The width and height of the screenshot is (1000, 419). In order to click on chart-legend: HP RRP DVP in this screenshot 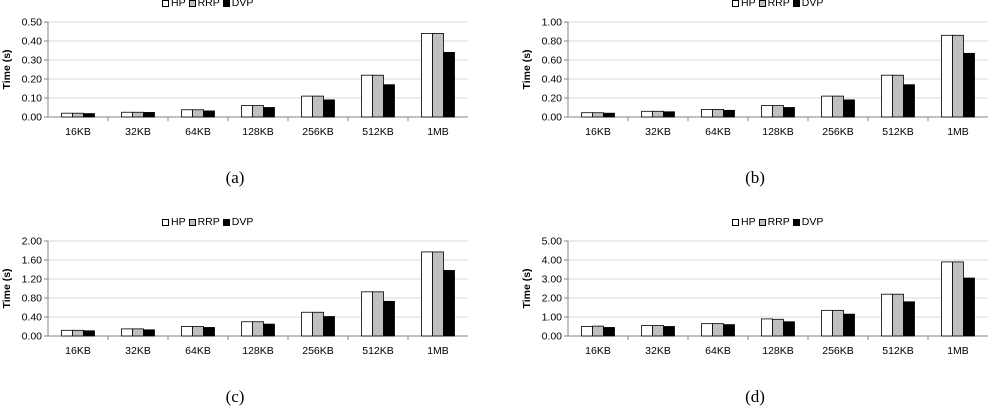, I will do `click(209, 222)`.